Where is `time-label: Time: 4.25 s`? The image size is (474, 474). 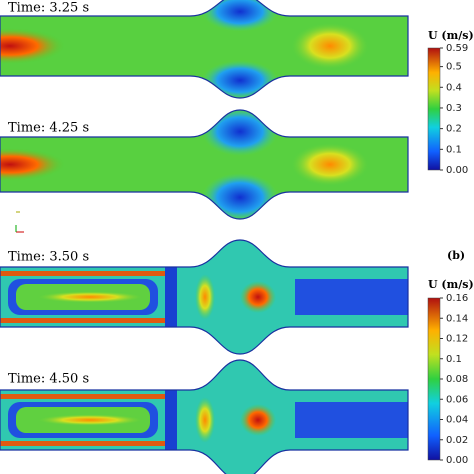 time-label: Time: 4.25 s is located at coordinates (48, 128).